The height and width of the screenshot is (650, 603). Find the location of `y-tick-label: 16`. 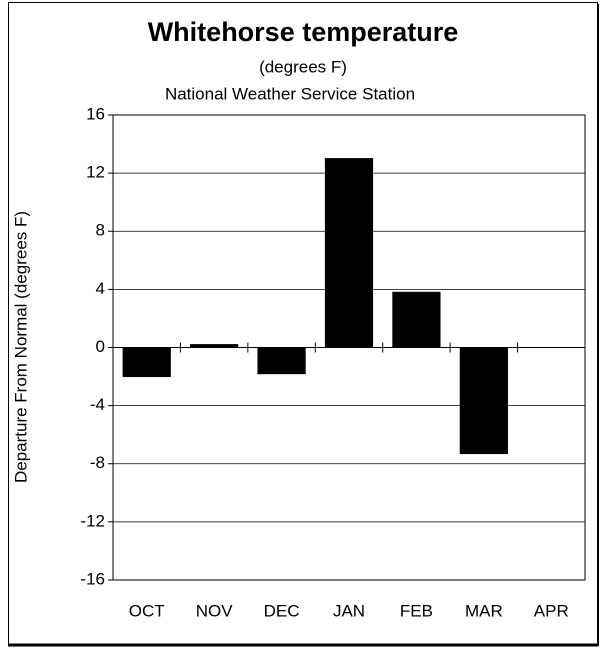

y-tick-label: 16 is located at coordinates (95, 113).